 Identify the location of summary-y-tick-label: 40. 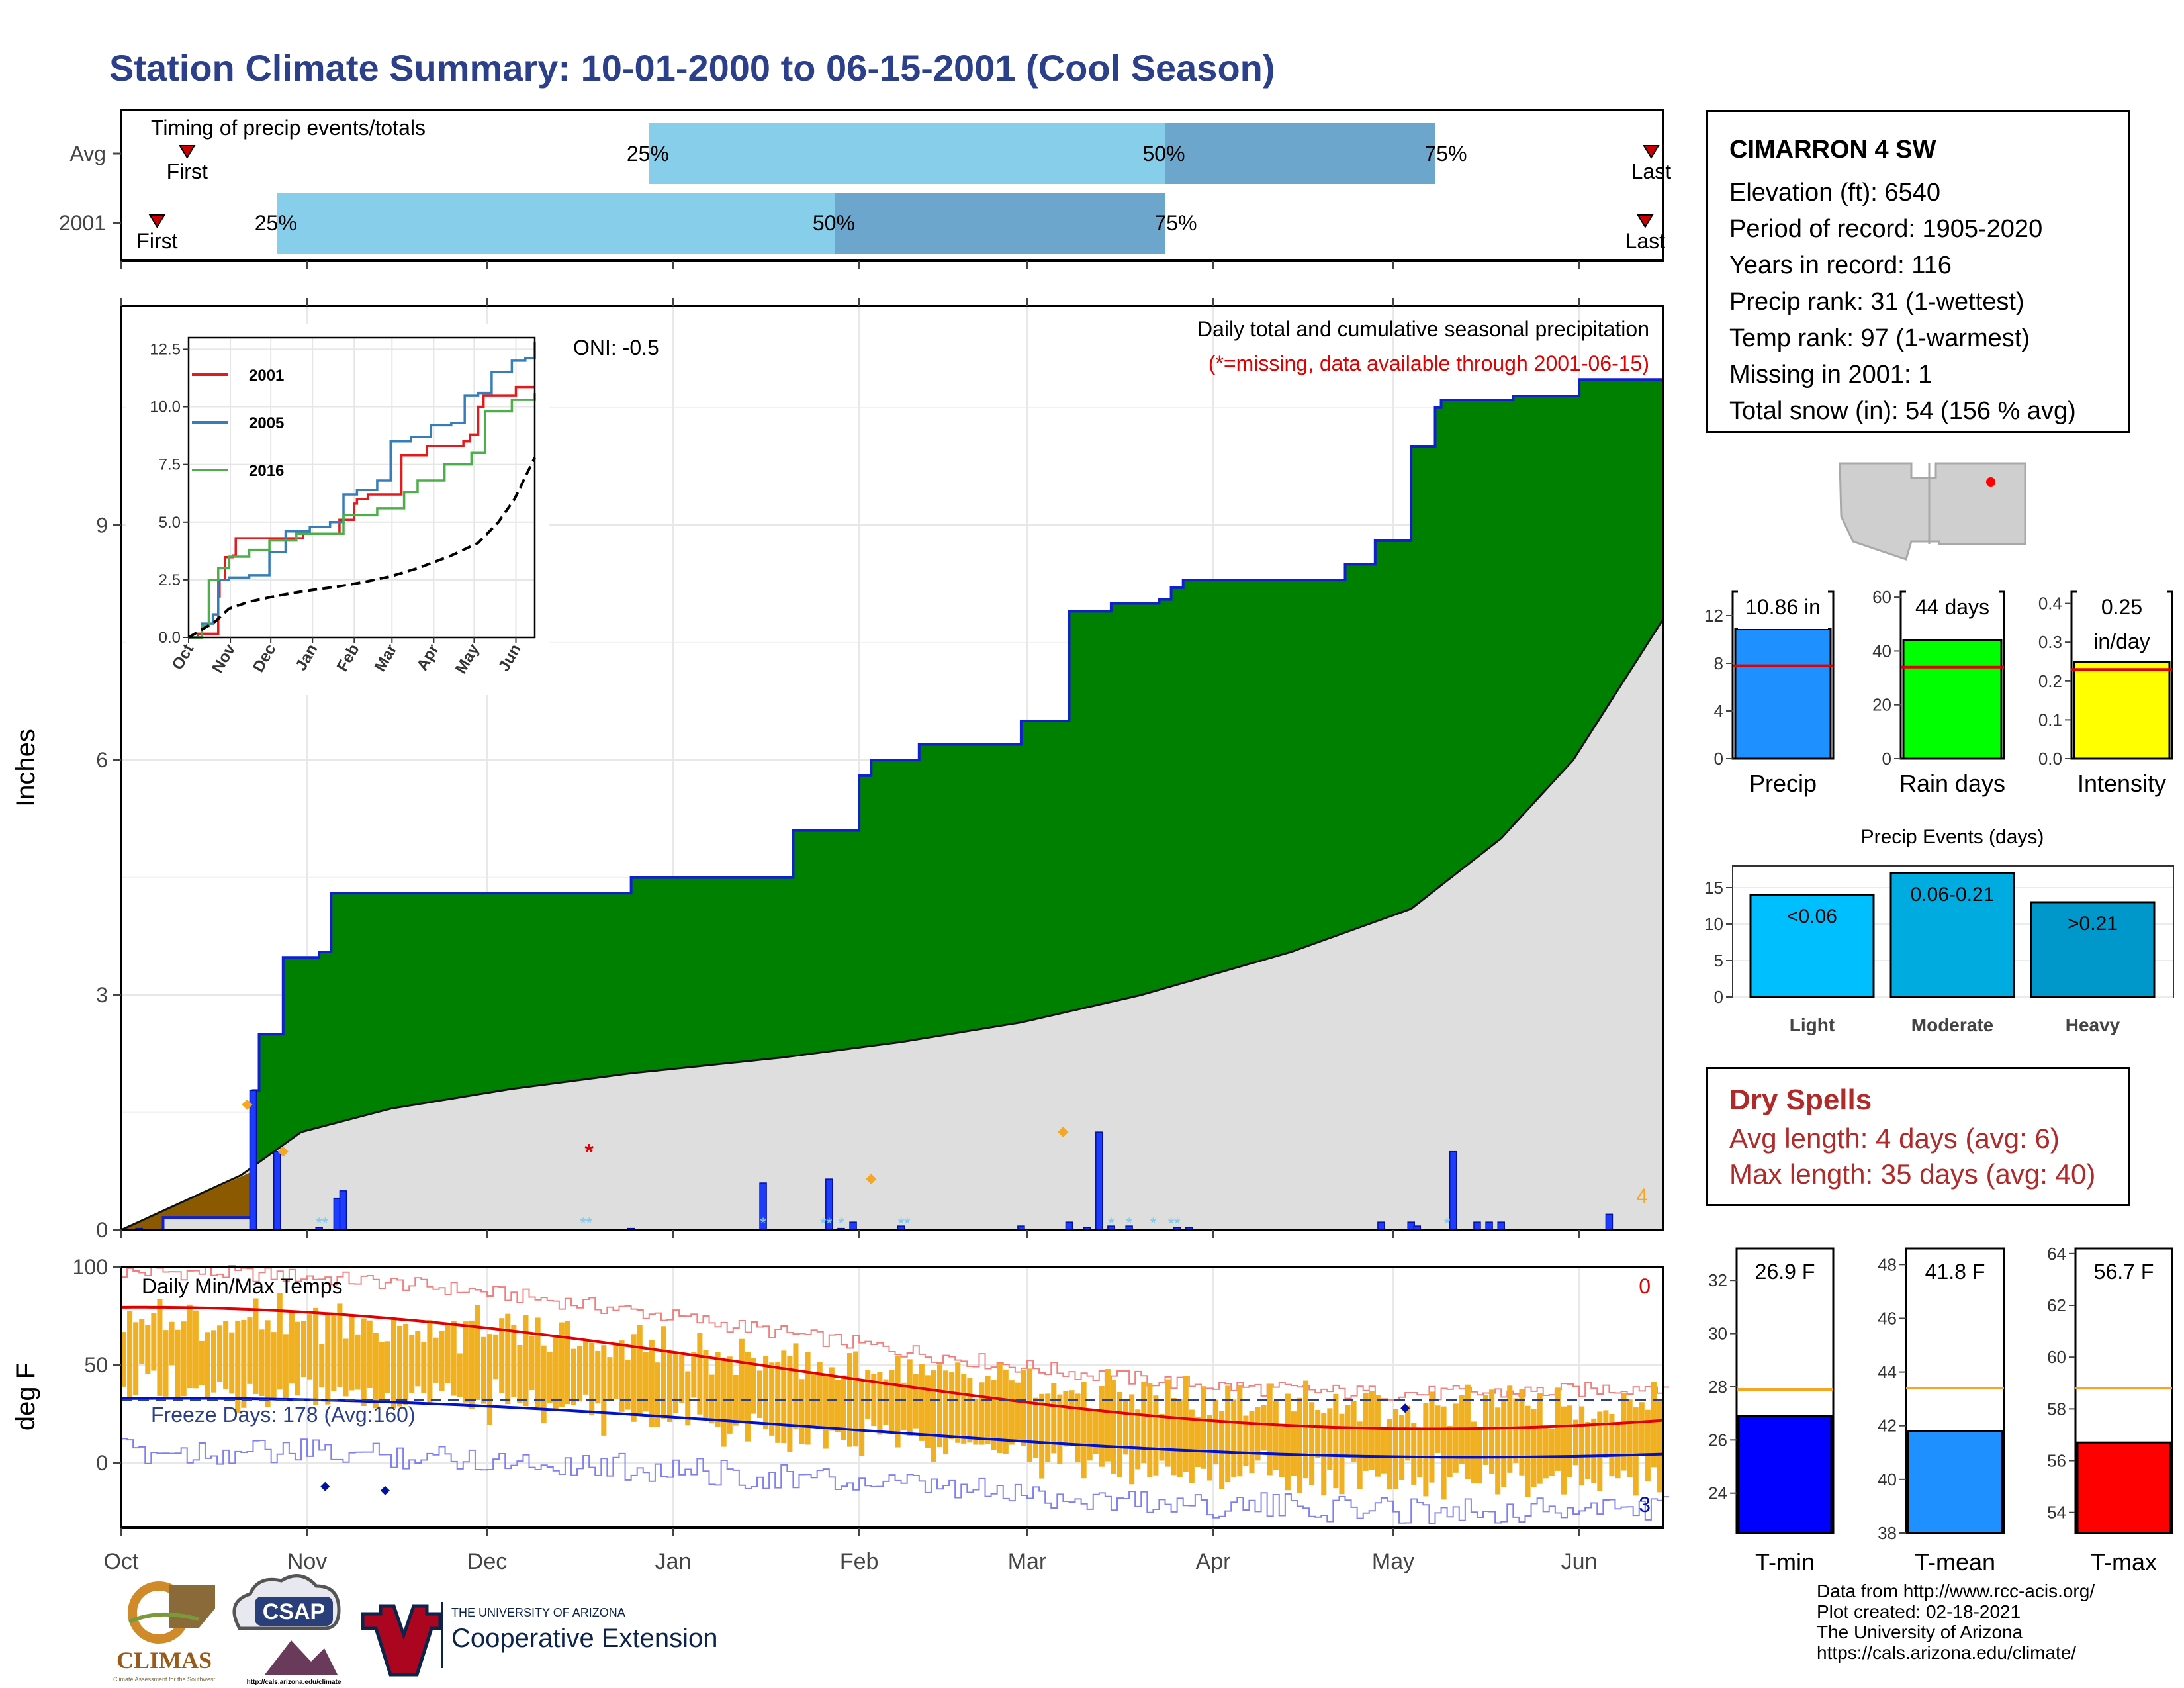
(1881, 651).